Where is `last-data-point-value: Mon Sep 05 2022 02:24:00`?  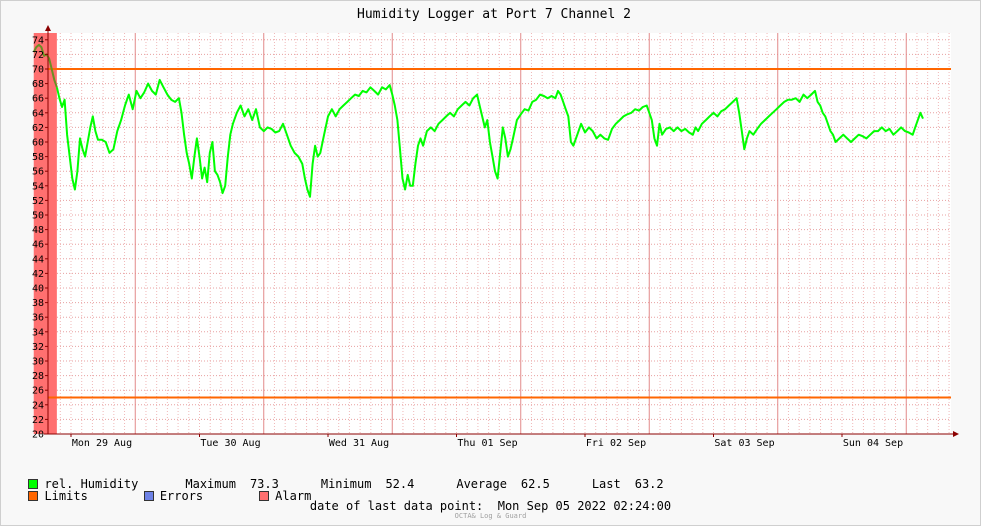 last-data-point-value: Mon Sep 05 2022 02:24:00 is located at coordinates (584, 506).